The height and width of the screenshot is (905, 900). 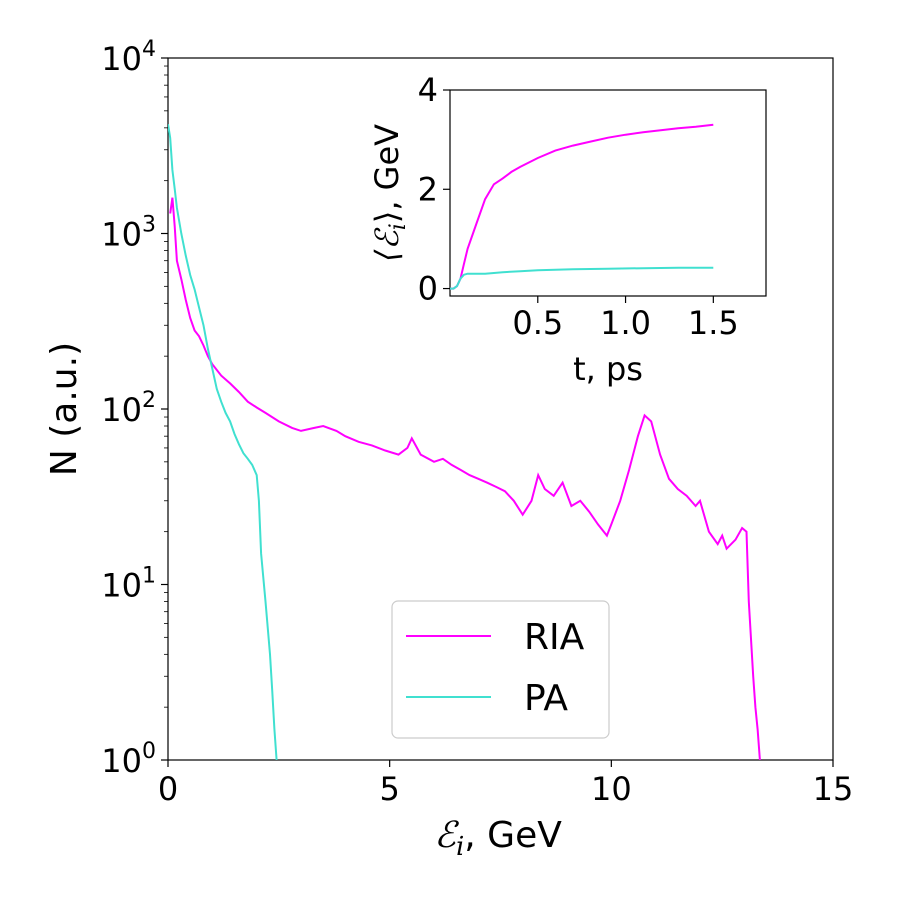 I want to click on inset-y-tick-label: 0, so click(x=428, y=289).